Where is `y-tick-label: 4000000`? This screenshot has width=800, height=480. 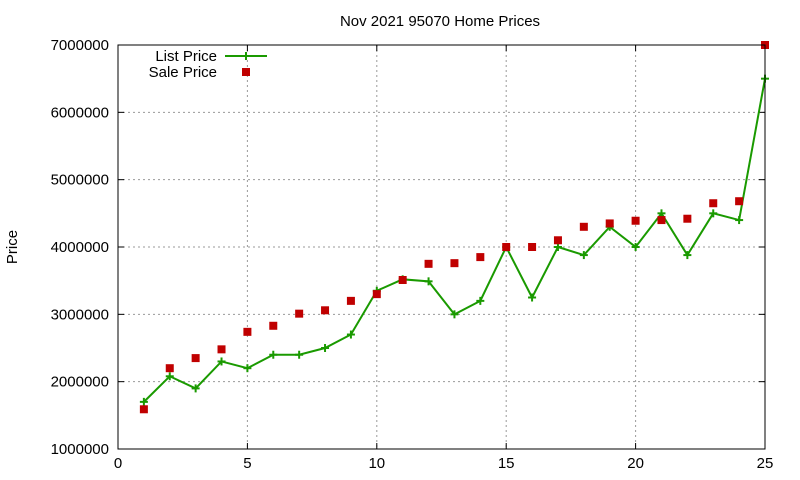
y-tick-label: 4000000 is located at coordinates (80, 247).